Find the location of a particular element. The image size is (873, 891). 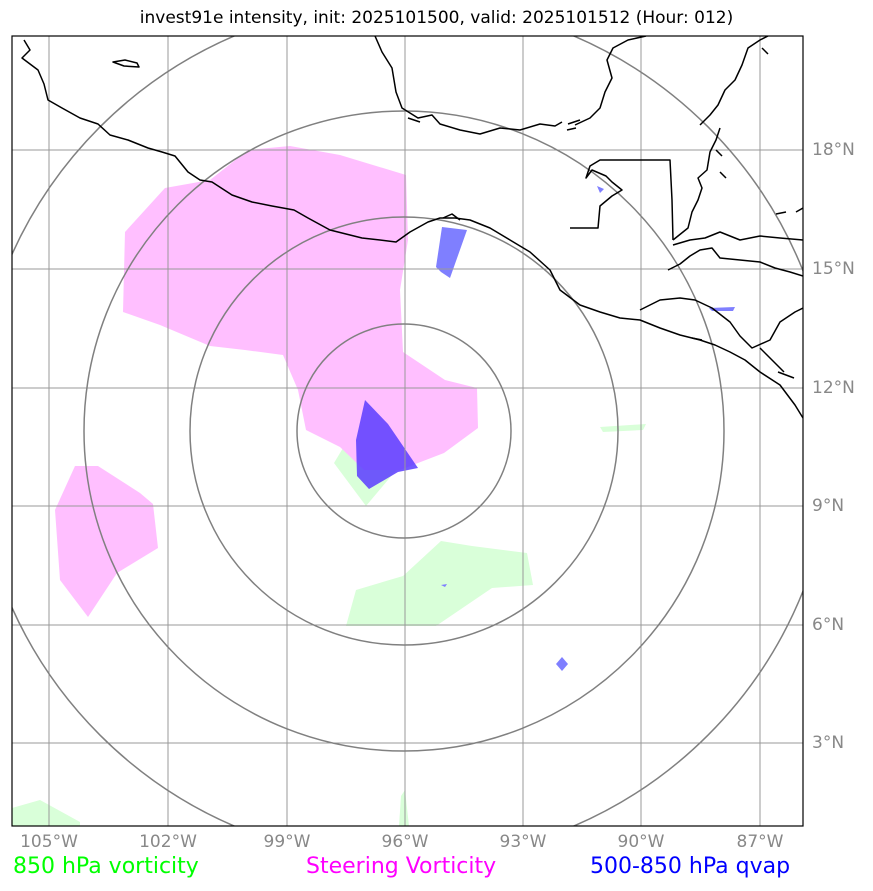

lon-label-87w: 87°W is located at coordinates (760, 842).